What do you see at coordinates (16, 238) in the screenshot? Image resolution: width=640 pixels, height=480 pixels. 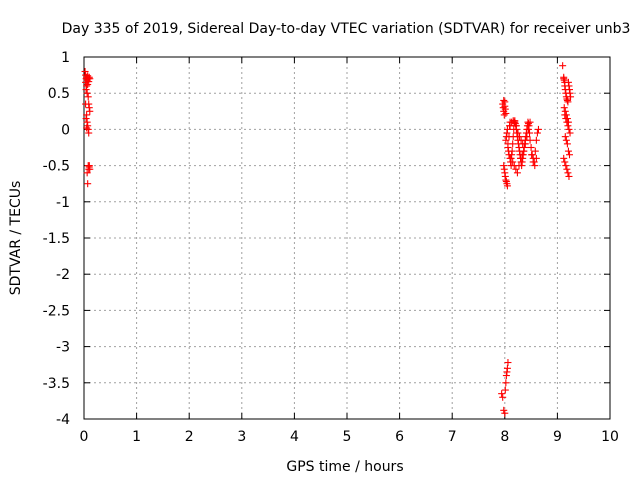 I see `y-axis-title: SDTVAR / TECUs` at bounding box center [16, 238].